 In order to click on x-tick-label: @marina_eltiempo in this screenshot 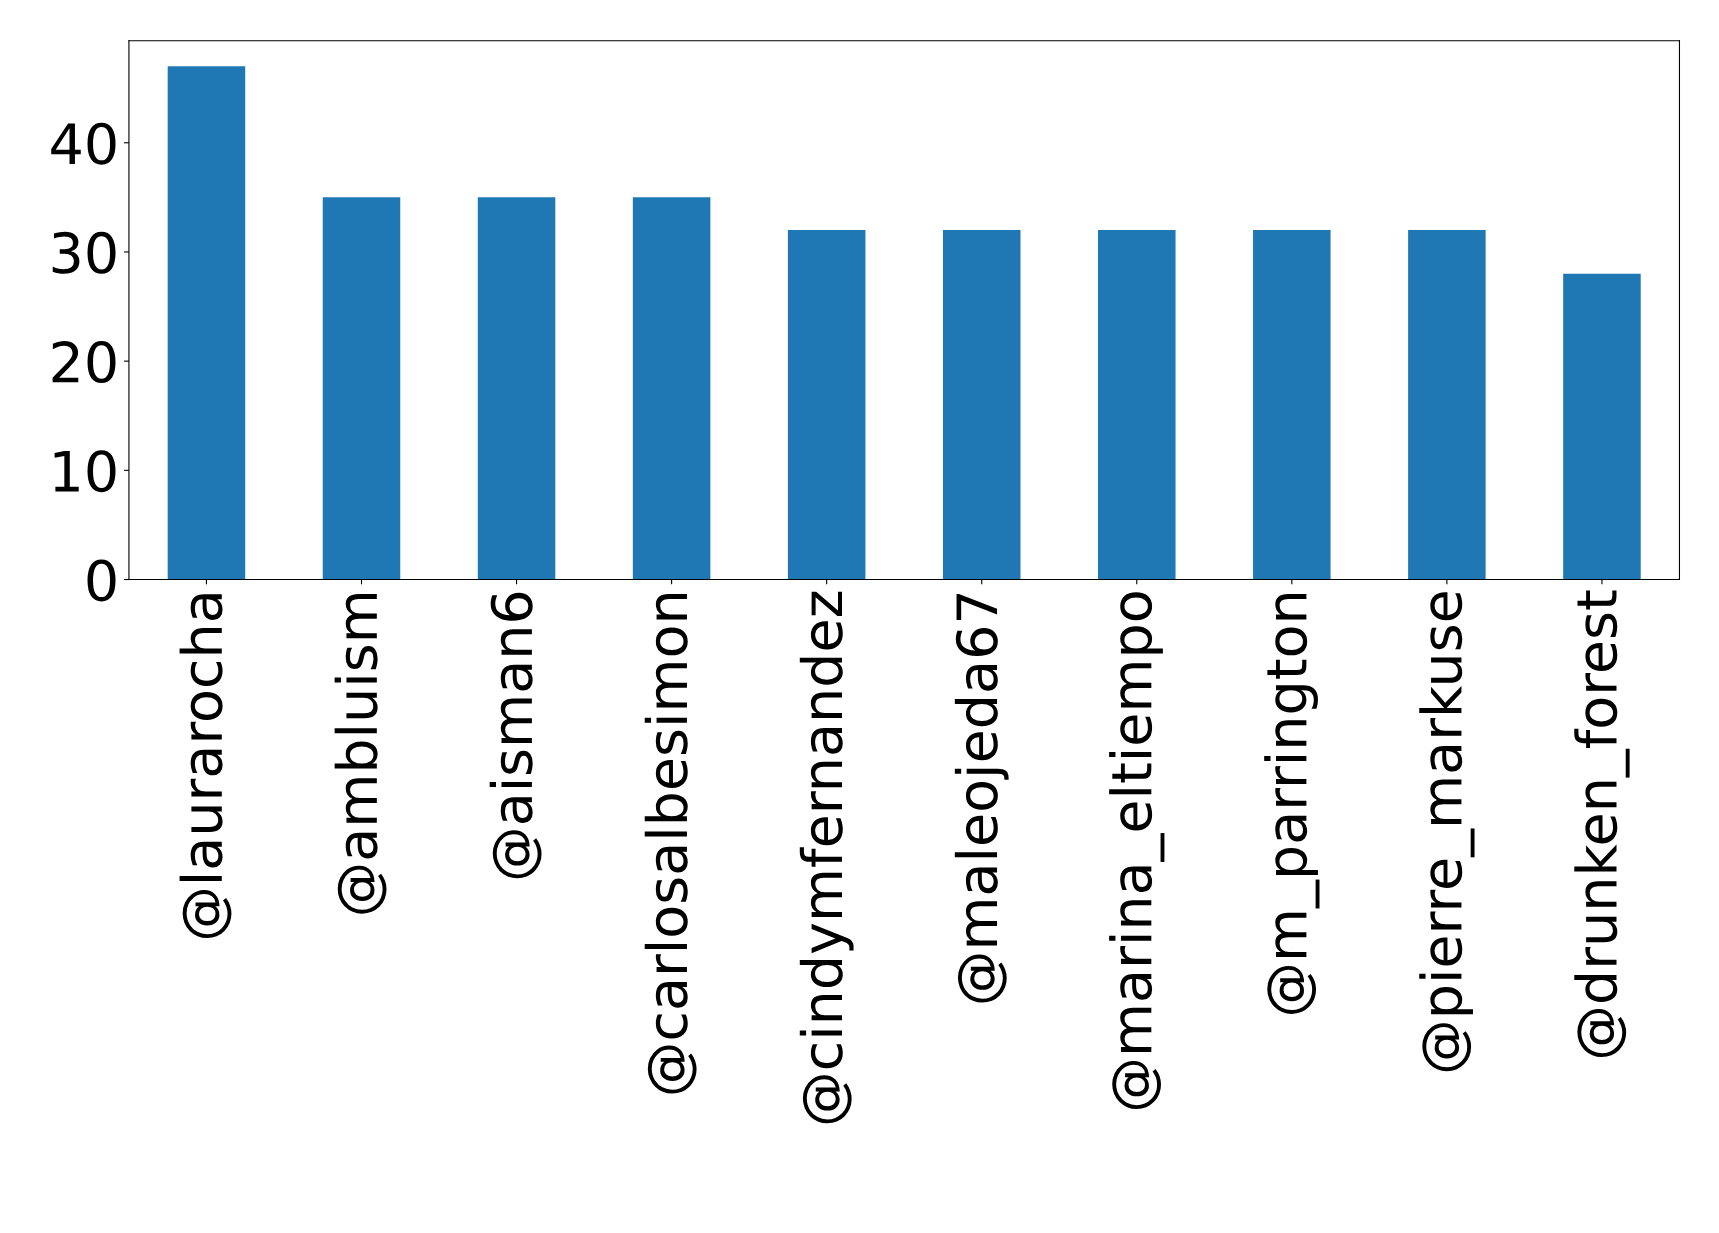, I will do `click(1137, 850)`.